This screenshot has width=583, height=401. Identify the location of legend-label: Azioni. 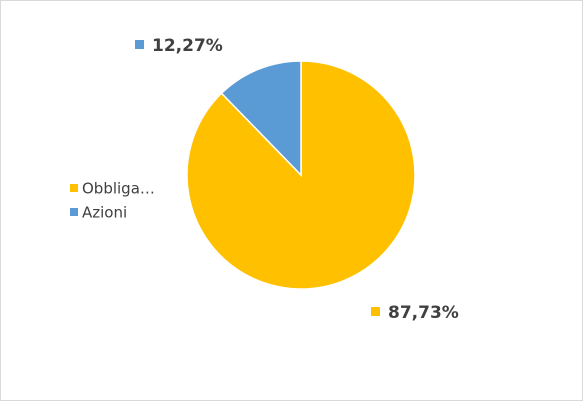
(104, 213).